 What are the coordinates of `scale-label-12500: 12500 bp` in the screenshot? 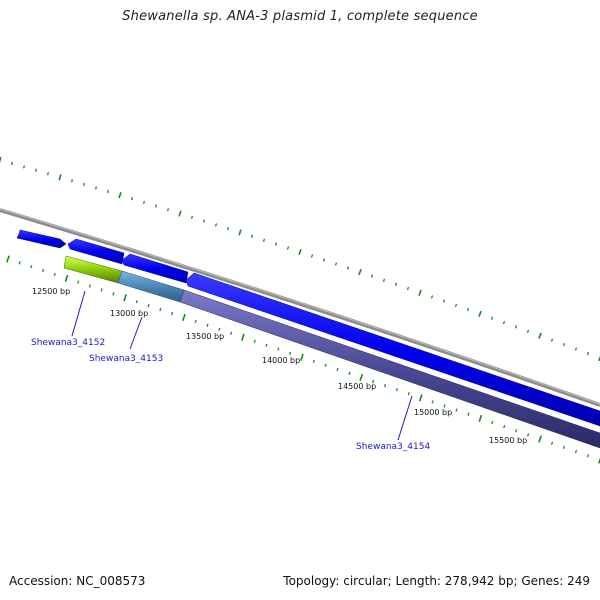 It's located at (51, 291).